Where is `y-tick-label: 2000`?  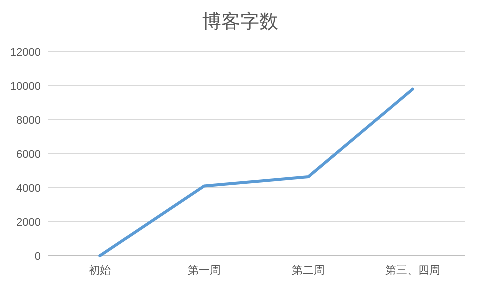
y-tick-label: 2000 is located at coordinates (28, 223).